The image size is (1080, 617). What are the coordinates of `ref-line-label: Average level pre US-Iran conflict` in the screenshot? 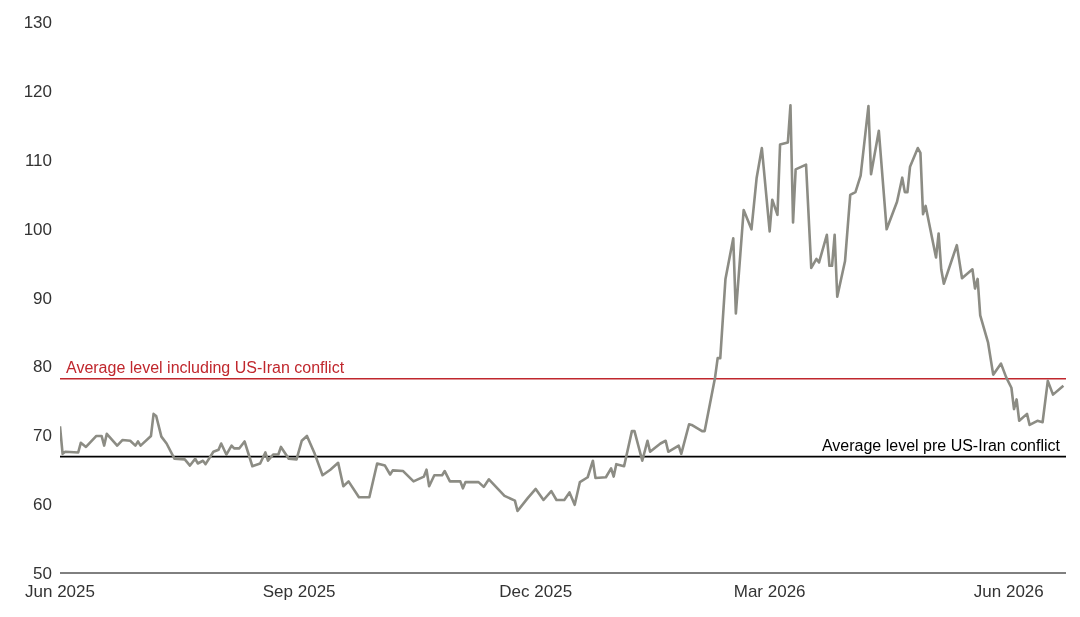 It's located at (941, 445).